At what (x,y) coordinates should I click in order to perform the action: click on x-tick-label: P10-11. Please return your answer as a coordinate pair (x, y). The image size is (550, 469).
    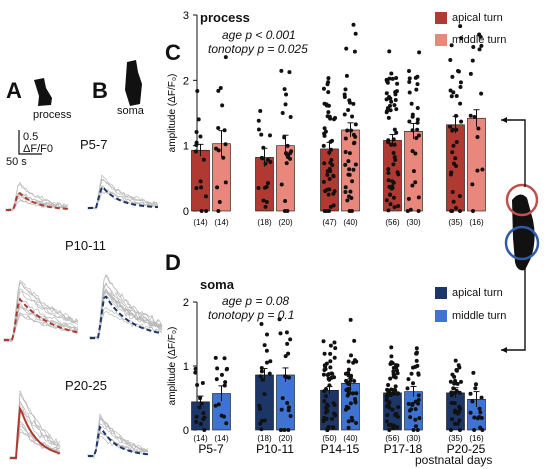
    Looking at the image, I should click on (275, 449).